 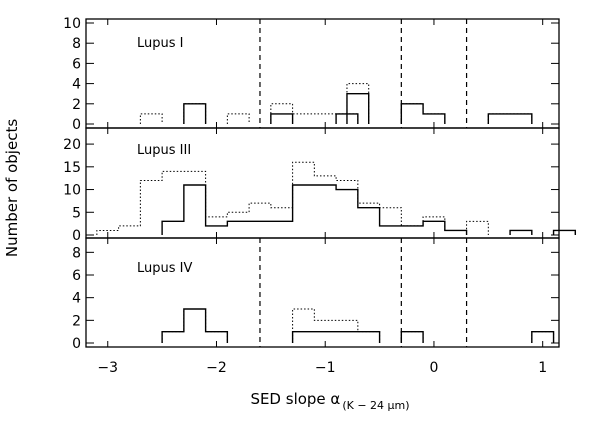 What do you see at coordinates (72, 168) in the screenshot?
I see `y-tick-label: 15` at bounding box center [72, 168].